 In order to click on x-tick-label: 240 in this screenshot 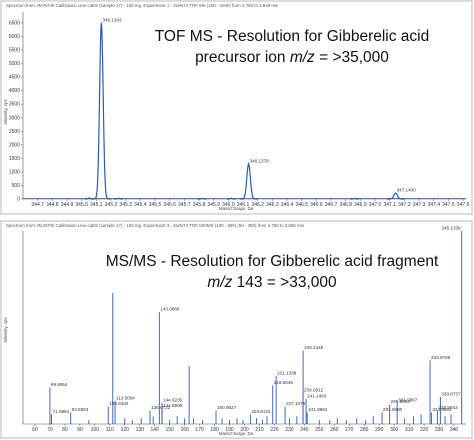, I will do `click(304, 430)`.